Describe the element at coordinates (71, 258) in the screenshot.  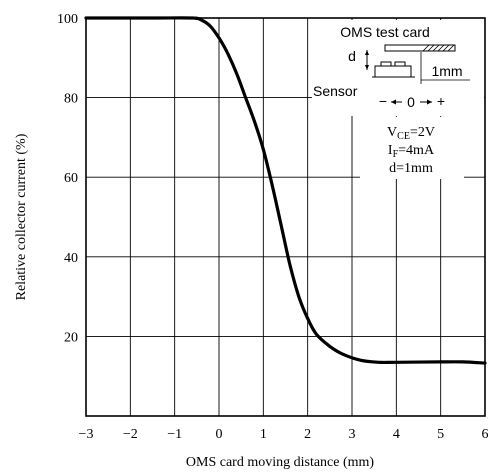
I see `y-tick-label: 40` at that location.